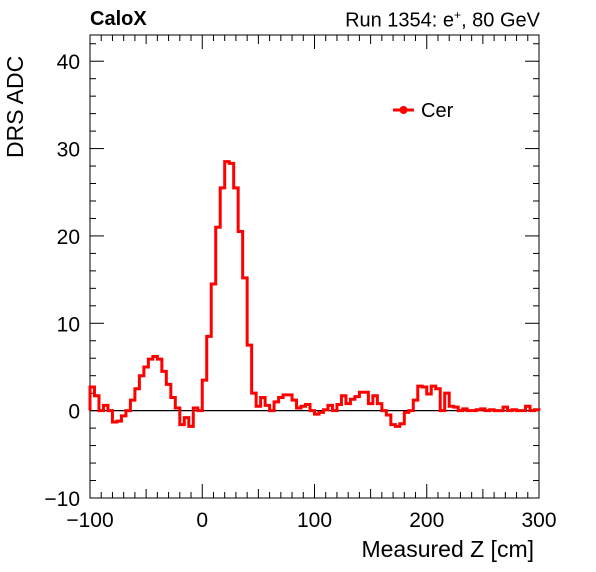  Describe the element at coordinates (15, 106) in the screenshot. I see `y-axis-label: DRS ADC` at that location.